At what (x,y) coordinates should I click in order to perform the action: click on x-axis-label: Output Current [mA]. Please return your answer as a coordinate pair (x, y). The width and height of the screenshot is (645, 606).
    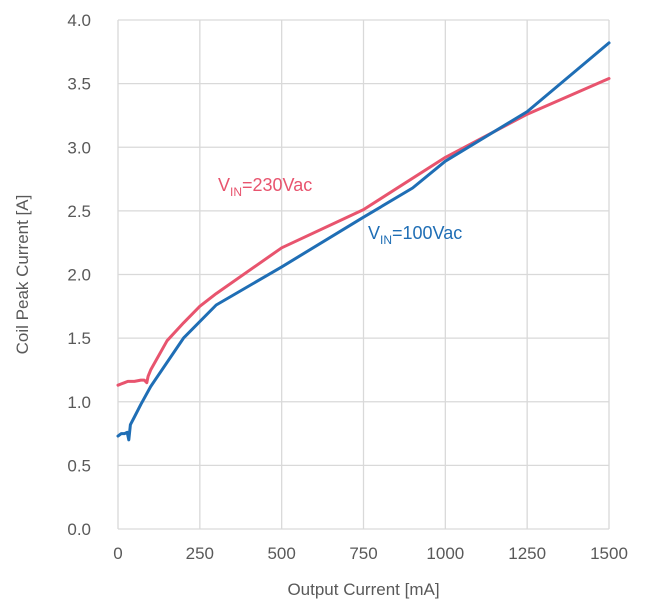
    Looking at the image, I should click on (363, 589).